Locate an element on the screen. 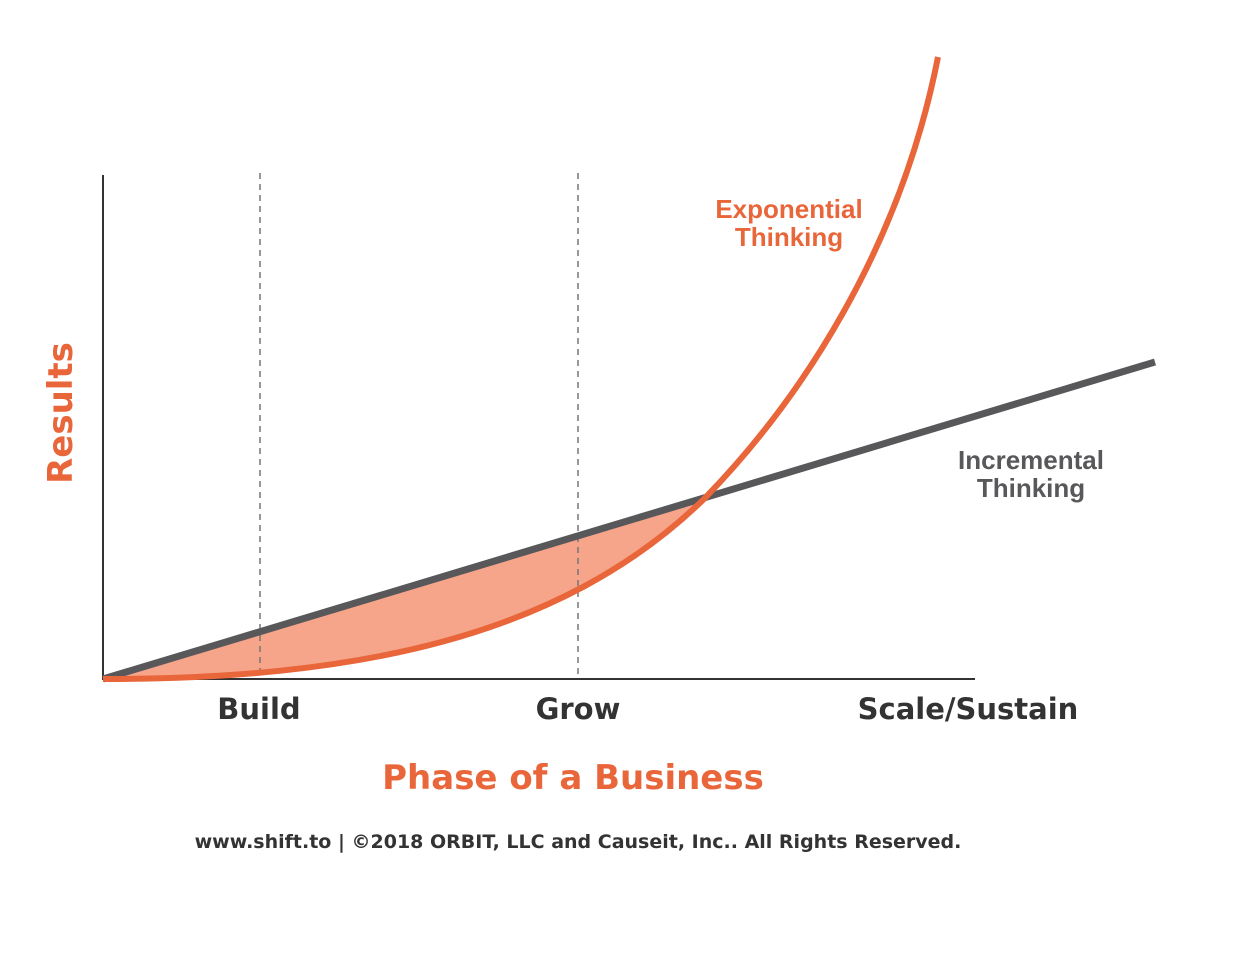  phase-label: Build is located at coordinates (258, 709).